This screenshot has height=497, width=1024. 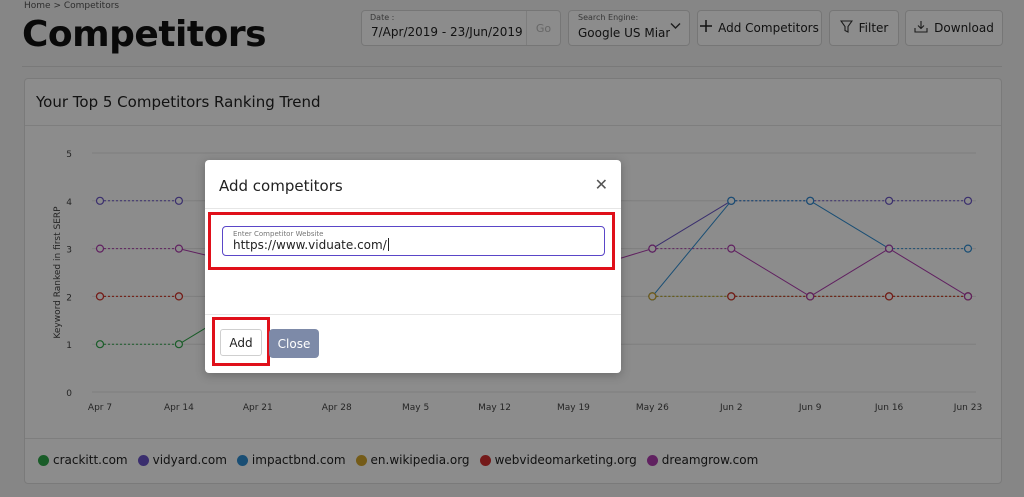 I want to click on date-label: Date :, so click(x=382, y=17).